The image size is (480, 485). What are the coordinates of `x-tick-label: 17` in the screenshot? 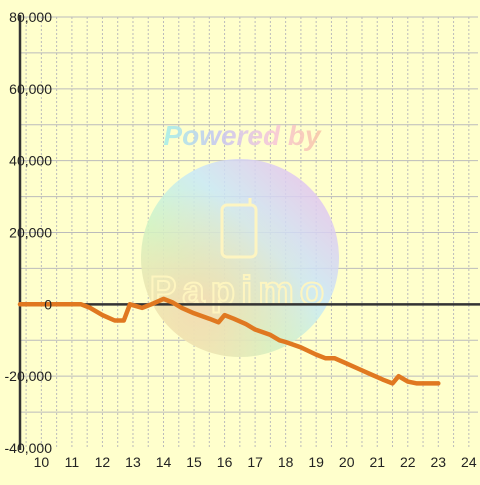 It's located at (255, 462).